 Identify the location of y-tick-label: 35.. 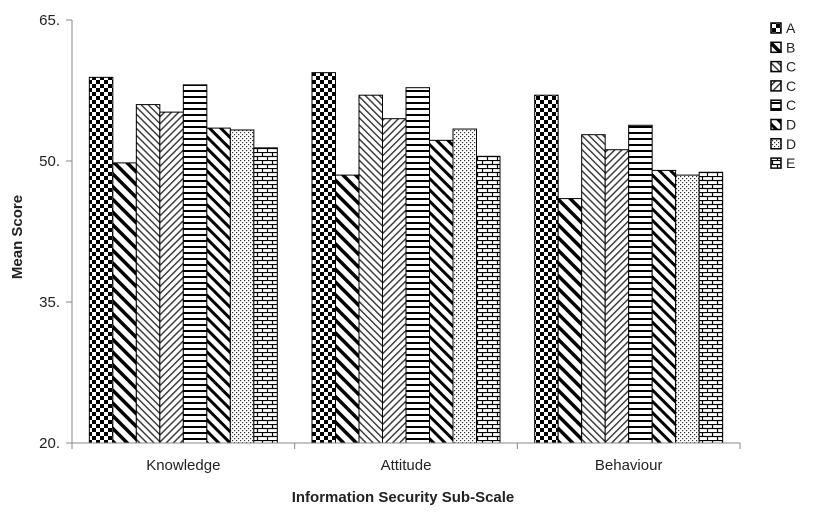
(49, 302).